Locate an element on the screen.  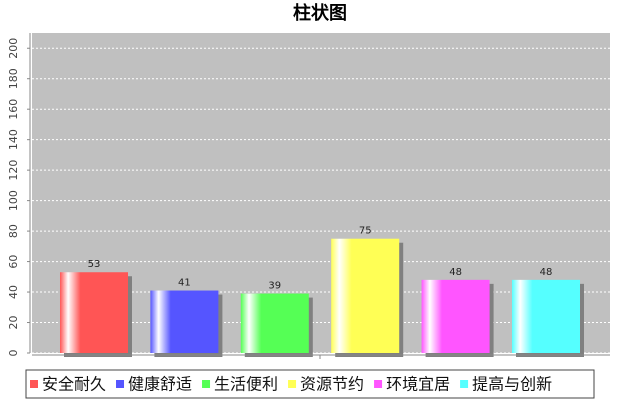
legend-label: 提高与创新 is located at coordinates (512, 384).